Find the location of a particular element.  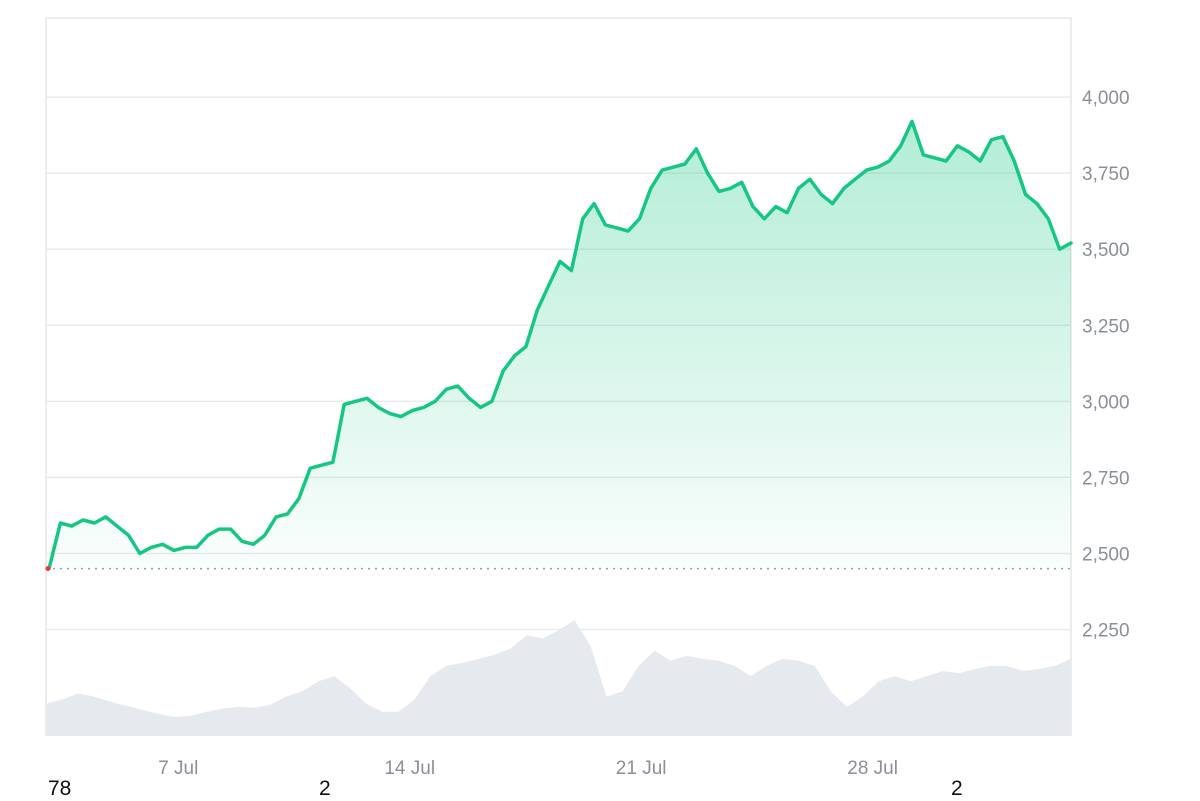

x-tick-label: 14 Jul is located at coordinates (409, 768).